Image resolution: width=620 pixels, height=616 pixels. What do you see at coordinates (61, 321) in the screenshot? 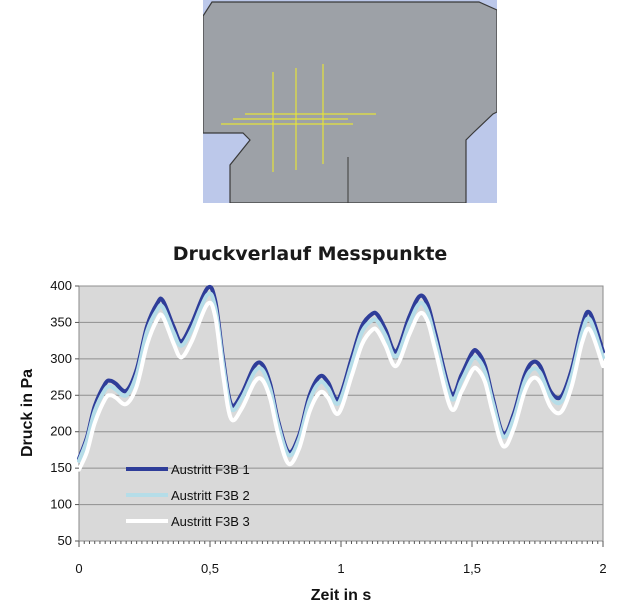
I see `y-tick-label: 350` at bounding box center [61, 321].